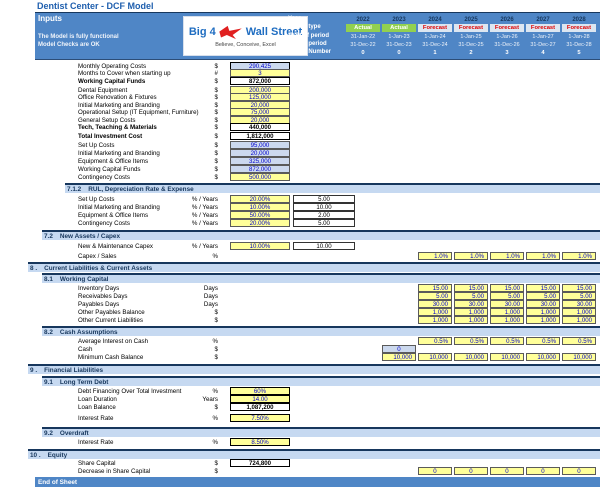 This screenshot has height=488, width=600. What do you see at coordinates (300, 177) in the screenshot?
I see `table-row: Contingency Costs $500,000` at bounding box center [300, 177].